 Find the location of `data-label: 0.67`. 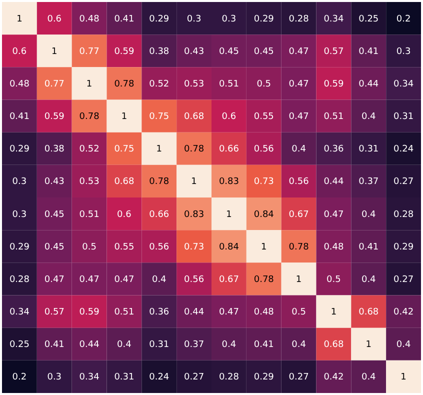

data-label: 0.67 is located at coordinates (228, 279).